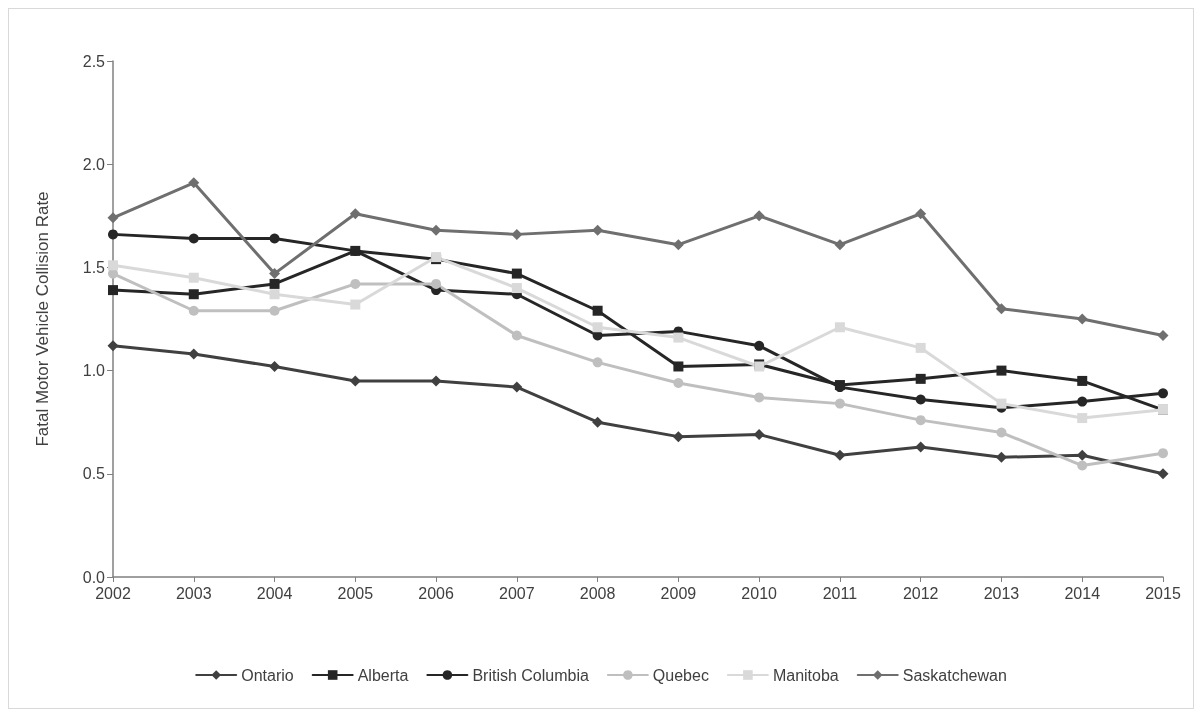  What do you see at coordinates (517, 593) in the screenshot?
I see `x-tick-label: 2007` at bounding box center [517, 593].